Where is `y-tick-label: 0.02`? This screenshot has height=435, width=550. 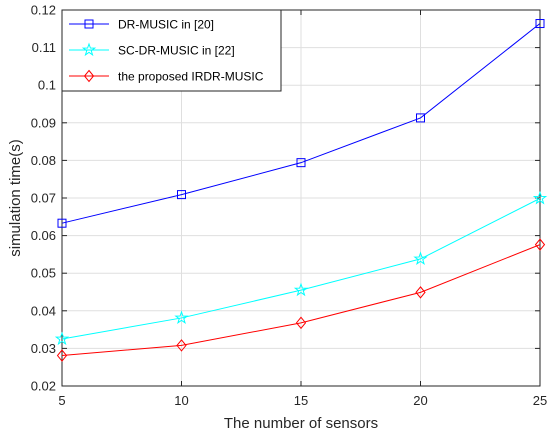 y-tick-label: 0.02 is located at coordinates (43, 386).